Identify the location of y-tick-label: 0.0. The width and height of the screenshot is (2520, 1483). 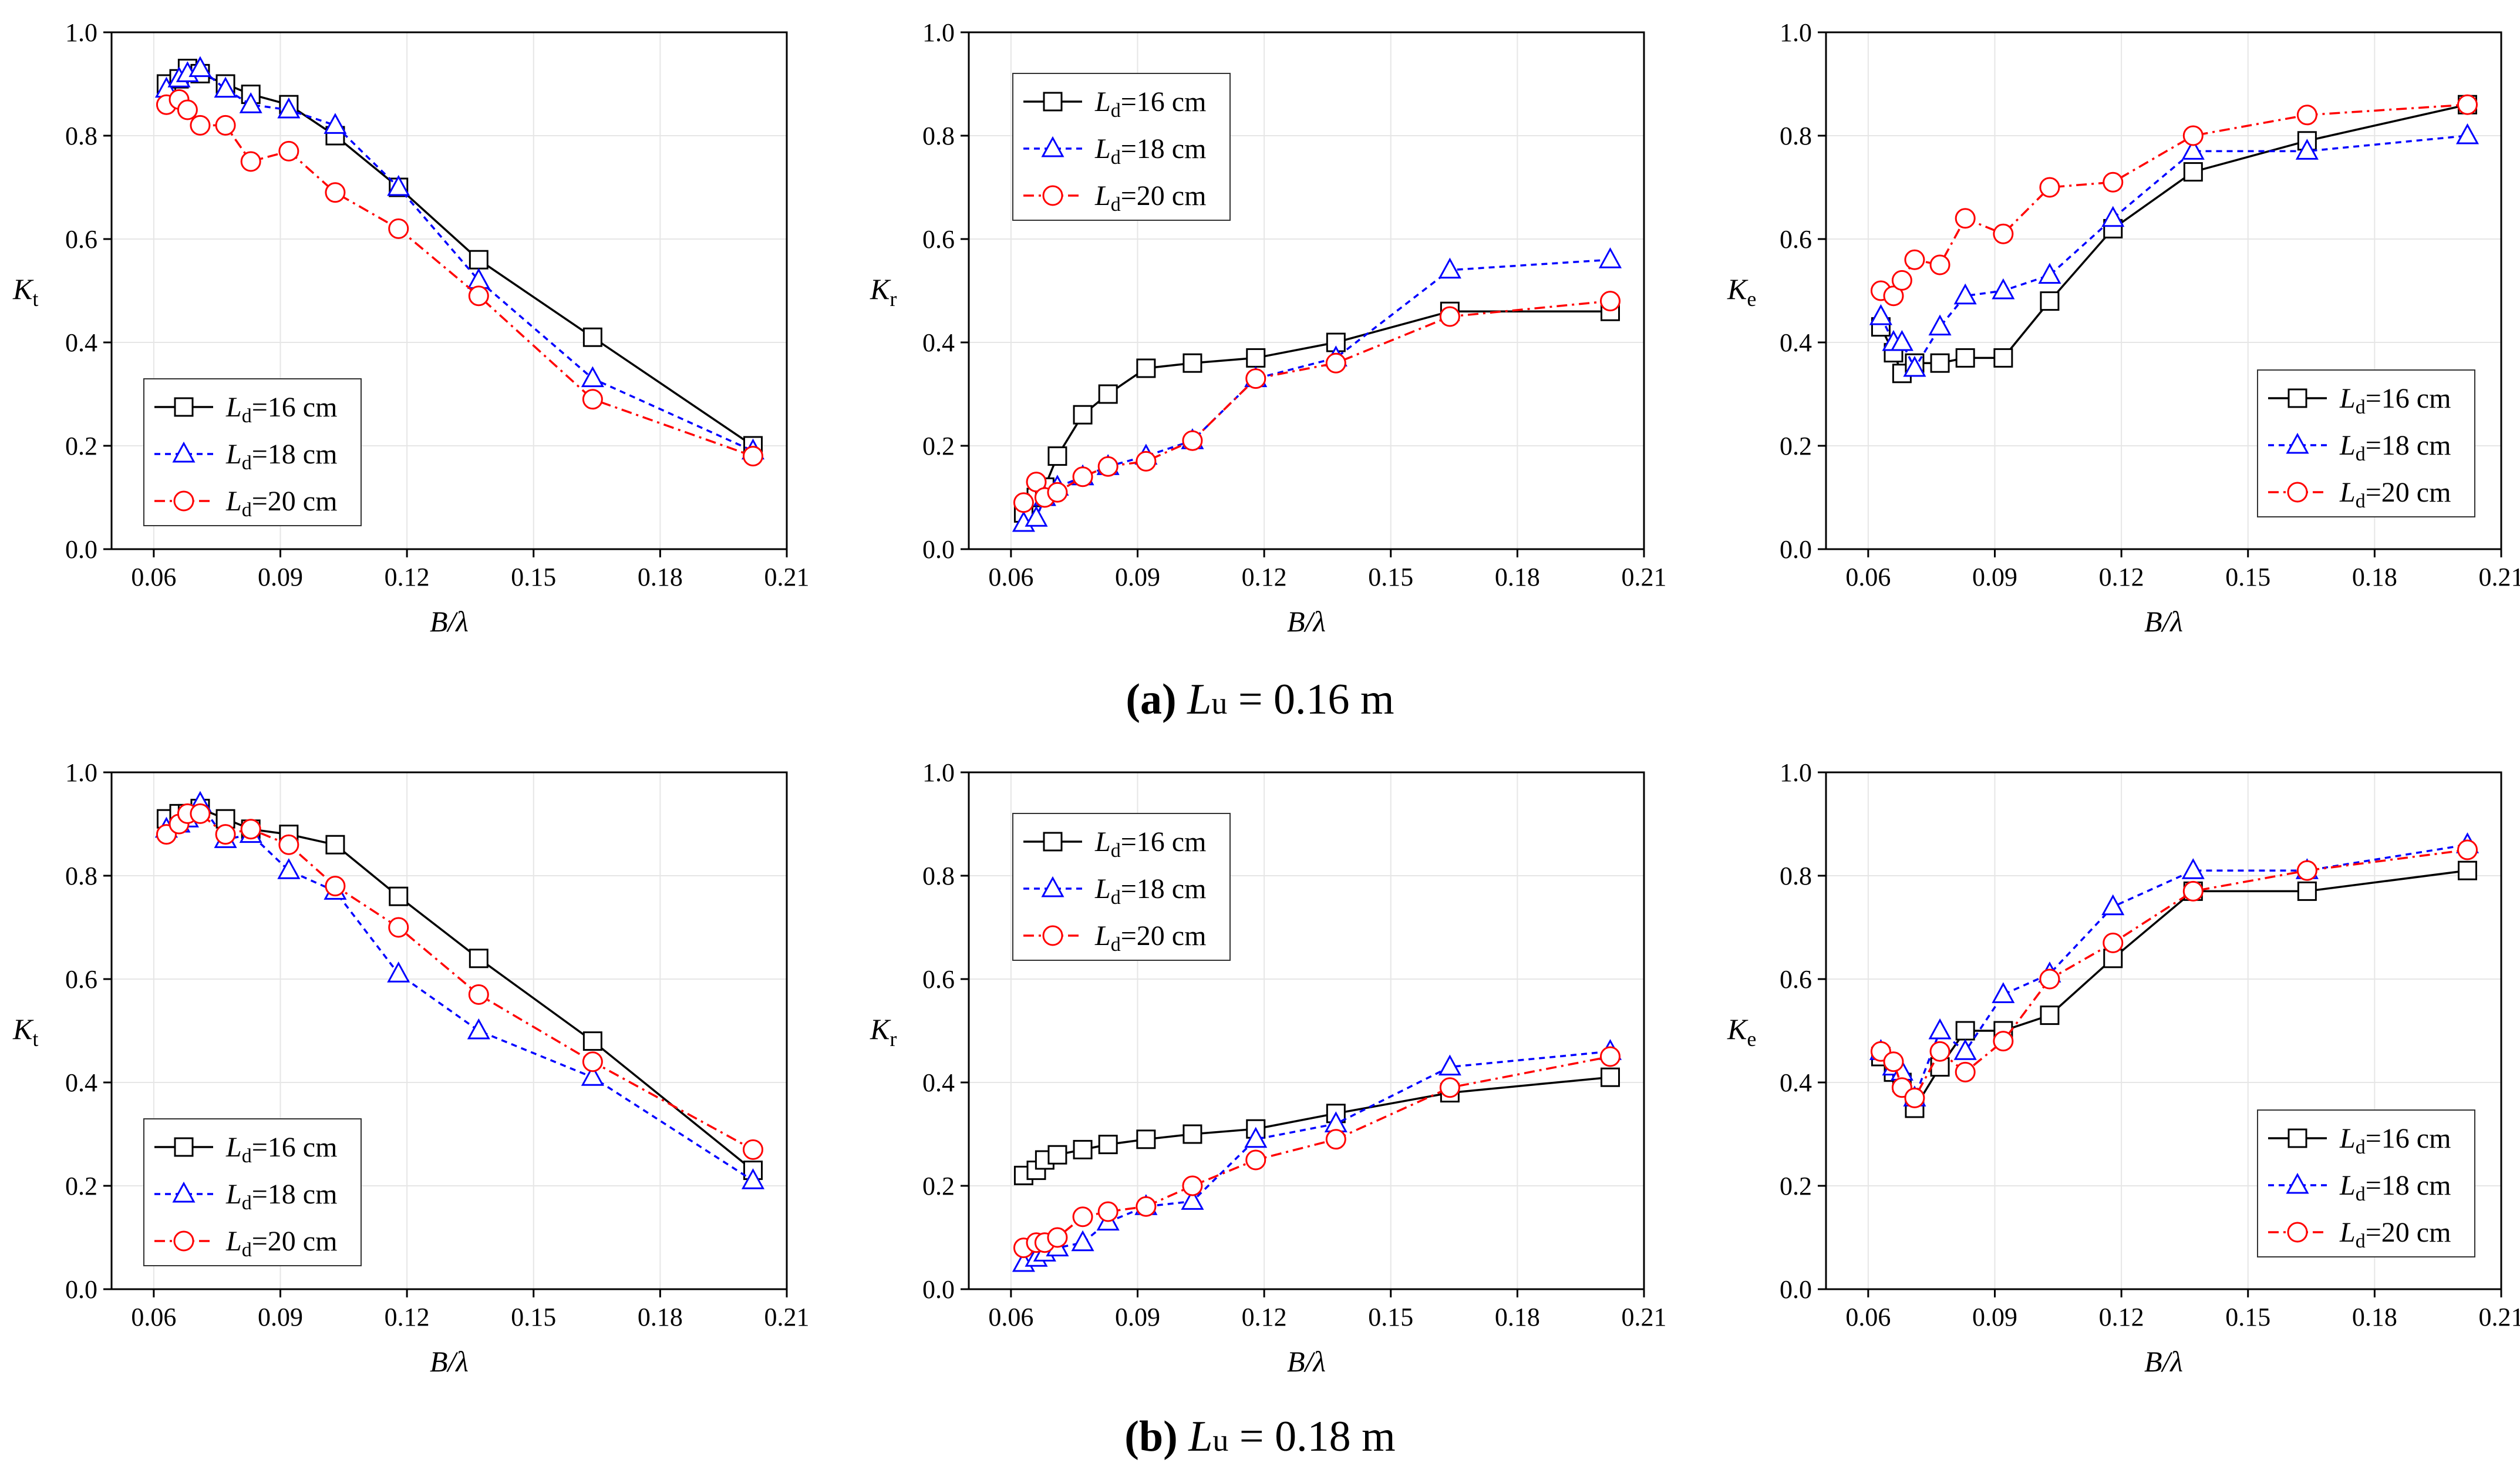
(81, 549).